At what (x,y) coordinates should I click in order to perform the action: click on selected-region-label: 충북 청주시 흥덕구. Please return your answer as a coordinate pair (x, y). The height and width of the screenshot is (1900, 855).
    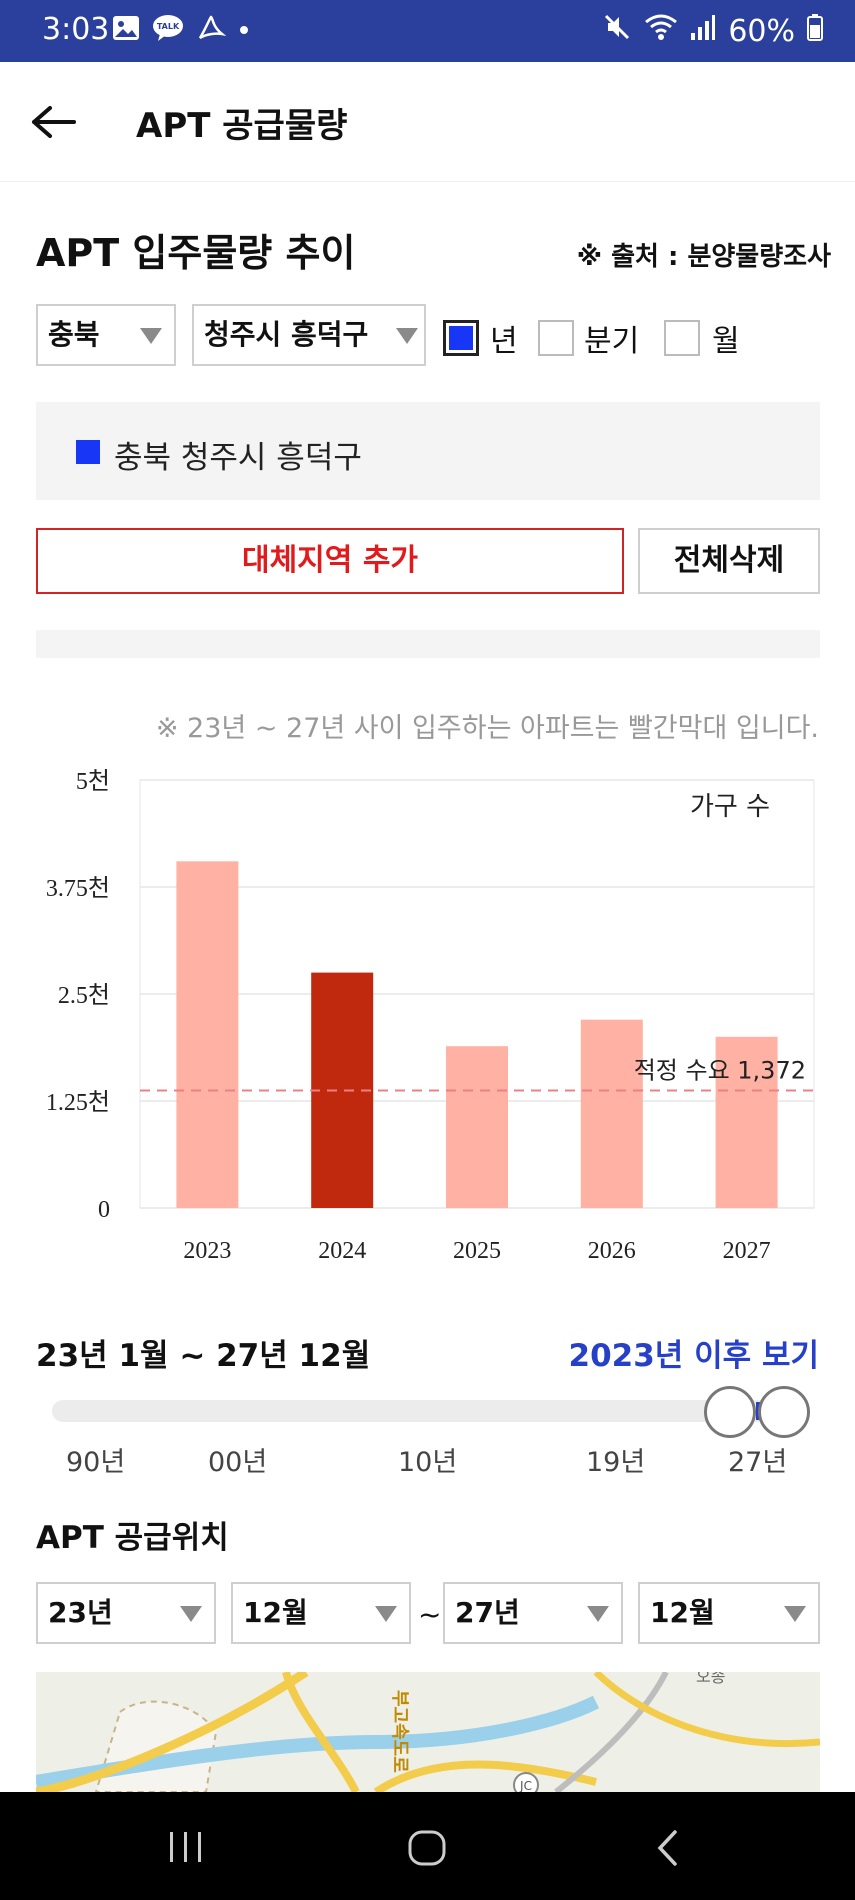
    Looking at the image, I should click on (238, 458).